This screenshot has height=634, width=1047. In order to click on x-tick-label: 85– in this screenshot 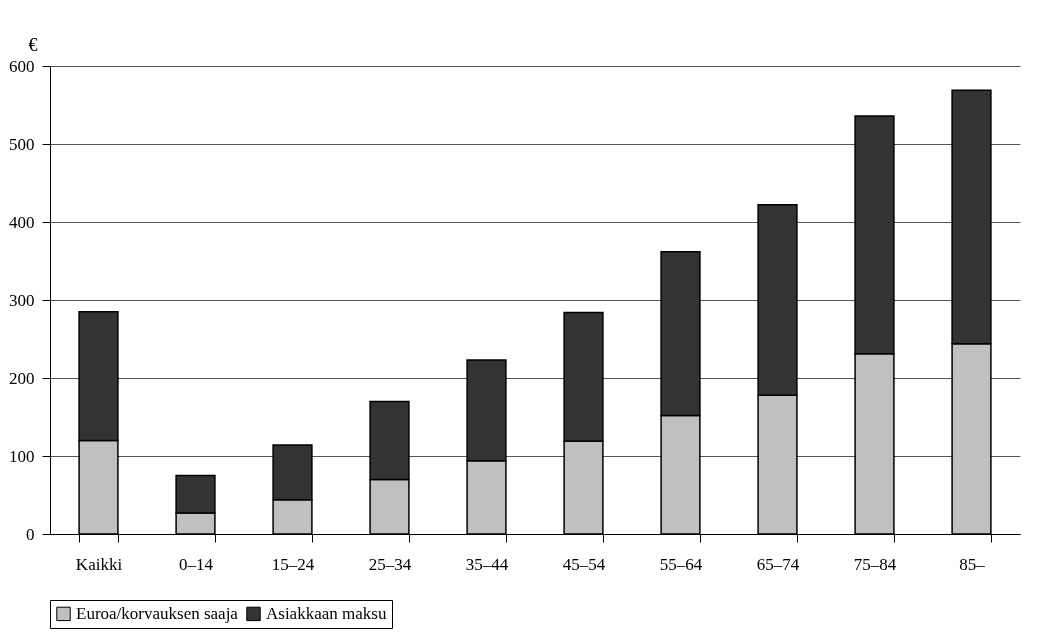, I will do `click(972, 564)`.